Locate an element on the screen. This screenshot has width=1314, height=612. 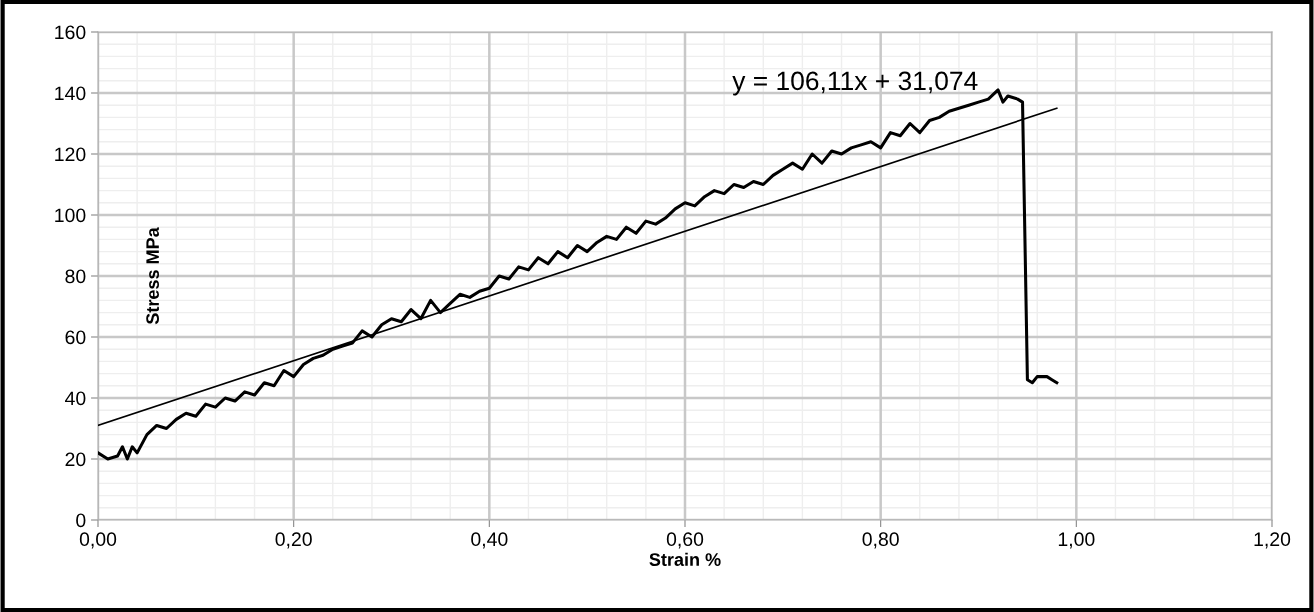
y-tick-label: 100 is located at coordinates (70, 215).